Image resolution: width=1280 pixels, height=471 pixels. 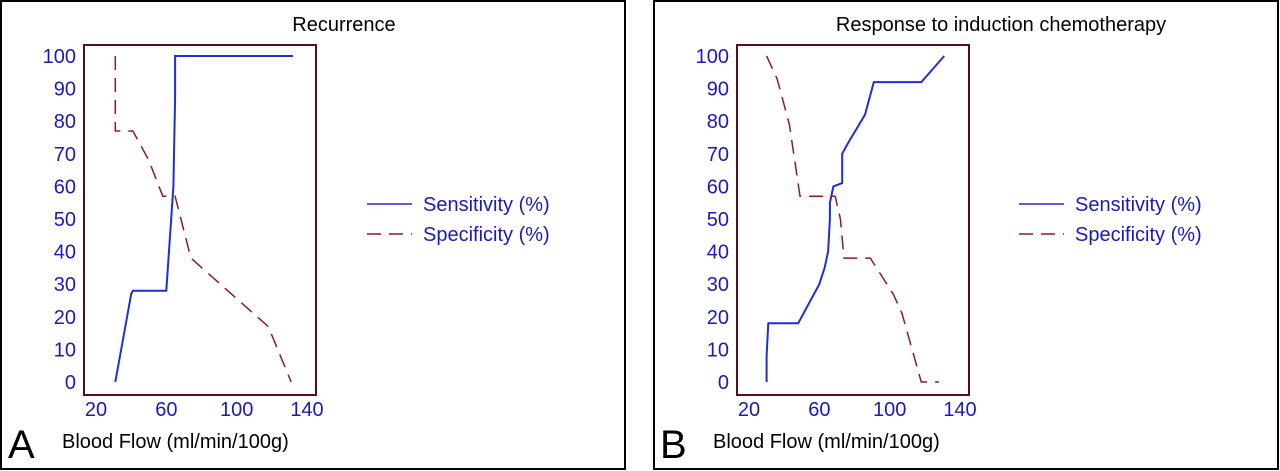 What do you see at coordinates (1138, 235) in the screenshot?
I see `panel-b-legend-specificity-label: Specificity (%)` at bounding box center [1138, 235].